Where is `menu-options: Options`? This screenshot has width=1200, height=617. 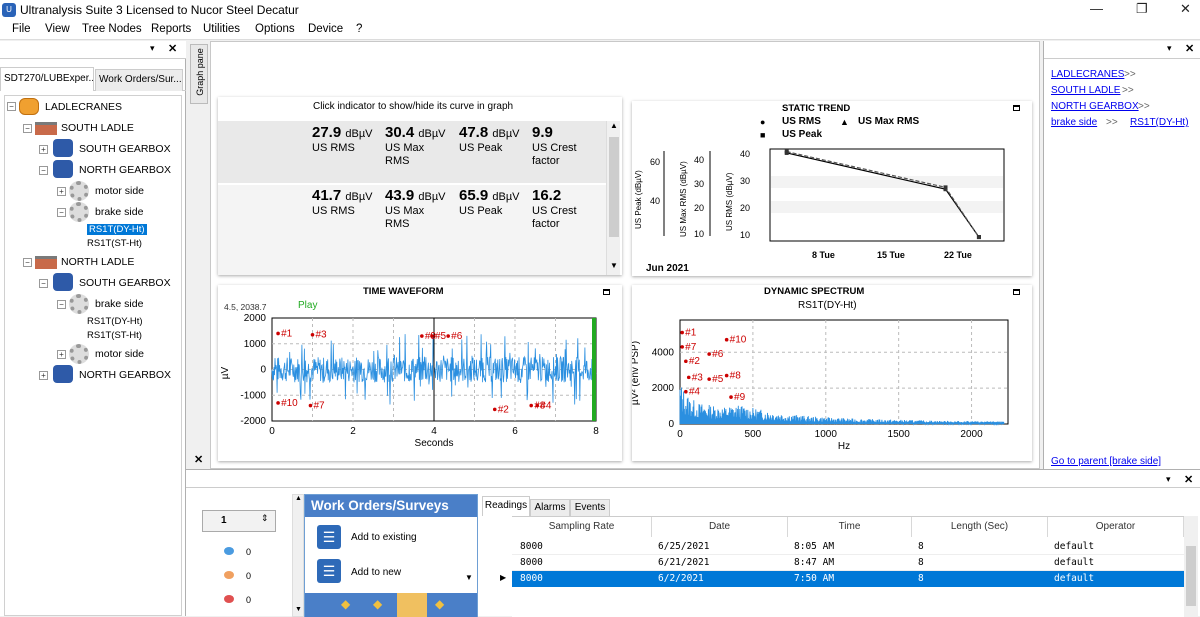 menu-options: Options is located at coordinates (275, 29).